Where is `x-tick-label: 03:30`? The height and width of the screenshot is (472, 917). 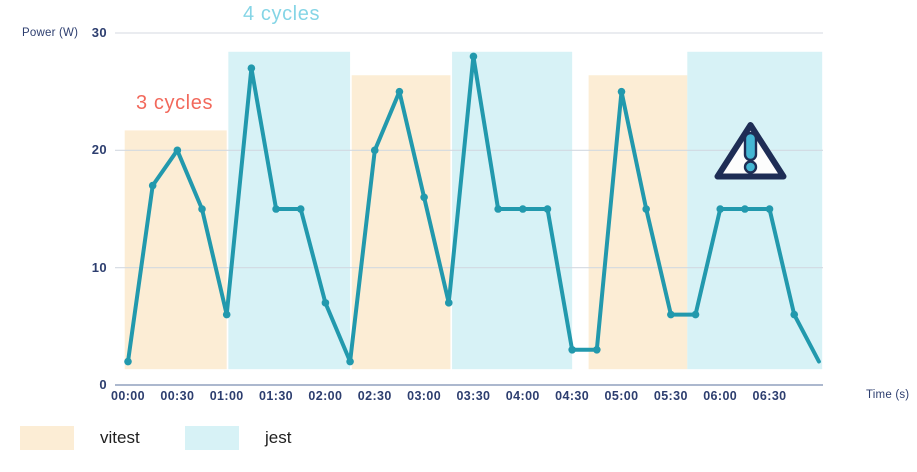 x-tick-label: 03:30 is located at coordinates (473, 396).